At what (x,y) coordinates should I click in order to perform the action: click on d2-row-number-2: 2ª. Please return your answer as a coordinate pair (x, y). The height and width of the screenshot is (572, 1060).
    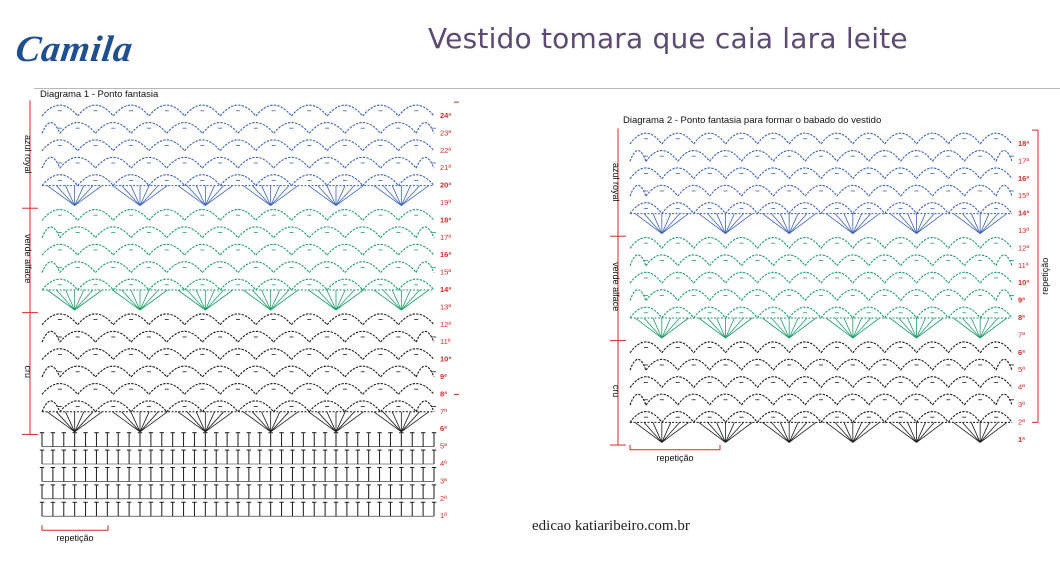
    Looking at the image, I should click on (1021, 421).